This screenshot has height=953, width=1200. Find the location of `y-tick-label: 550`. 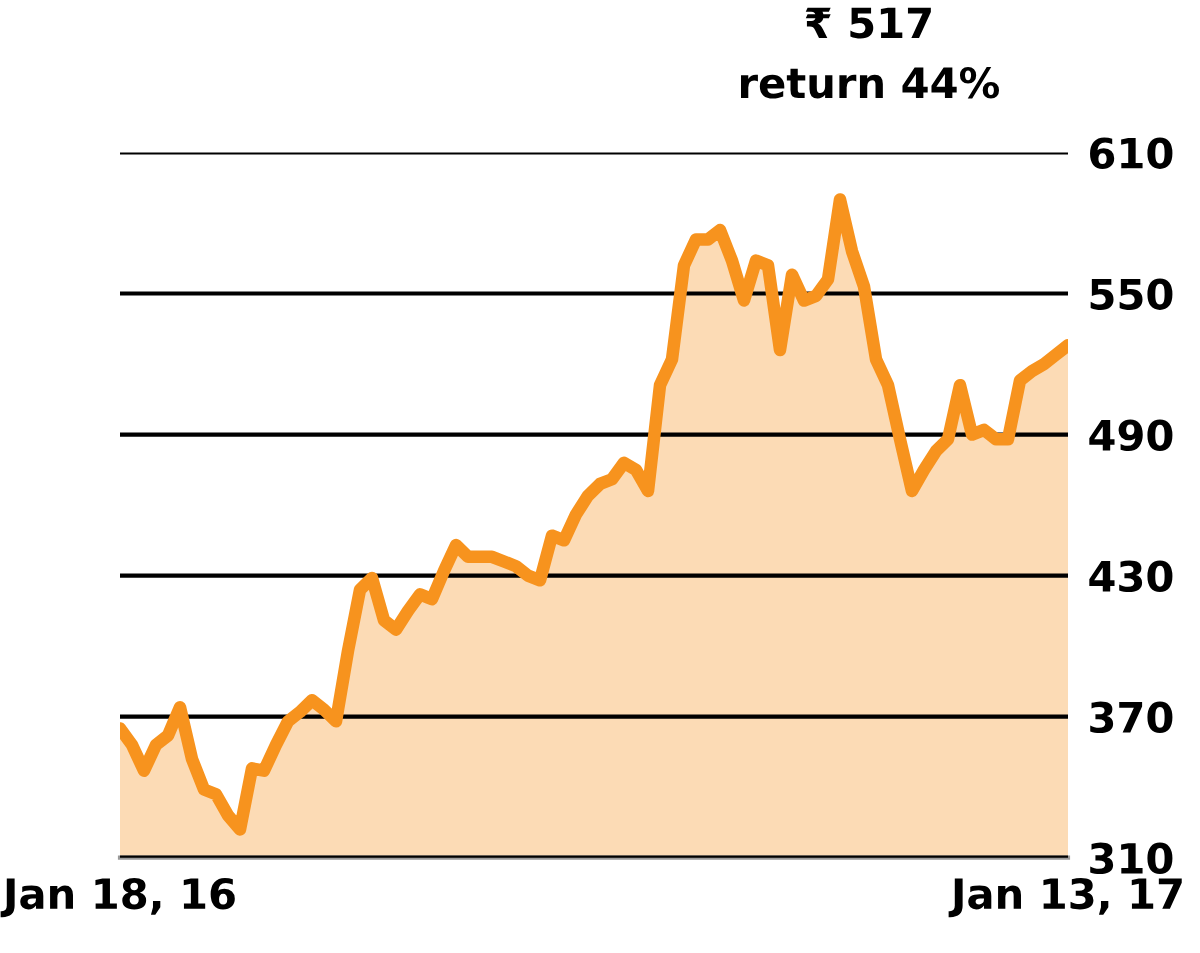

y-tick-label: 550 is located at coordinates (1131, 294).